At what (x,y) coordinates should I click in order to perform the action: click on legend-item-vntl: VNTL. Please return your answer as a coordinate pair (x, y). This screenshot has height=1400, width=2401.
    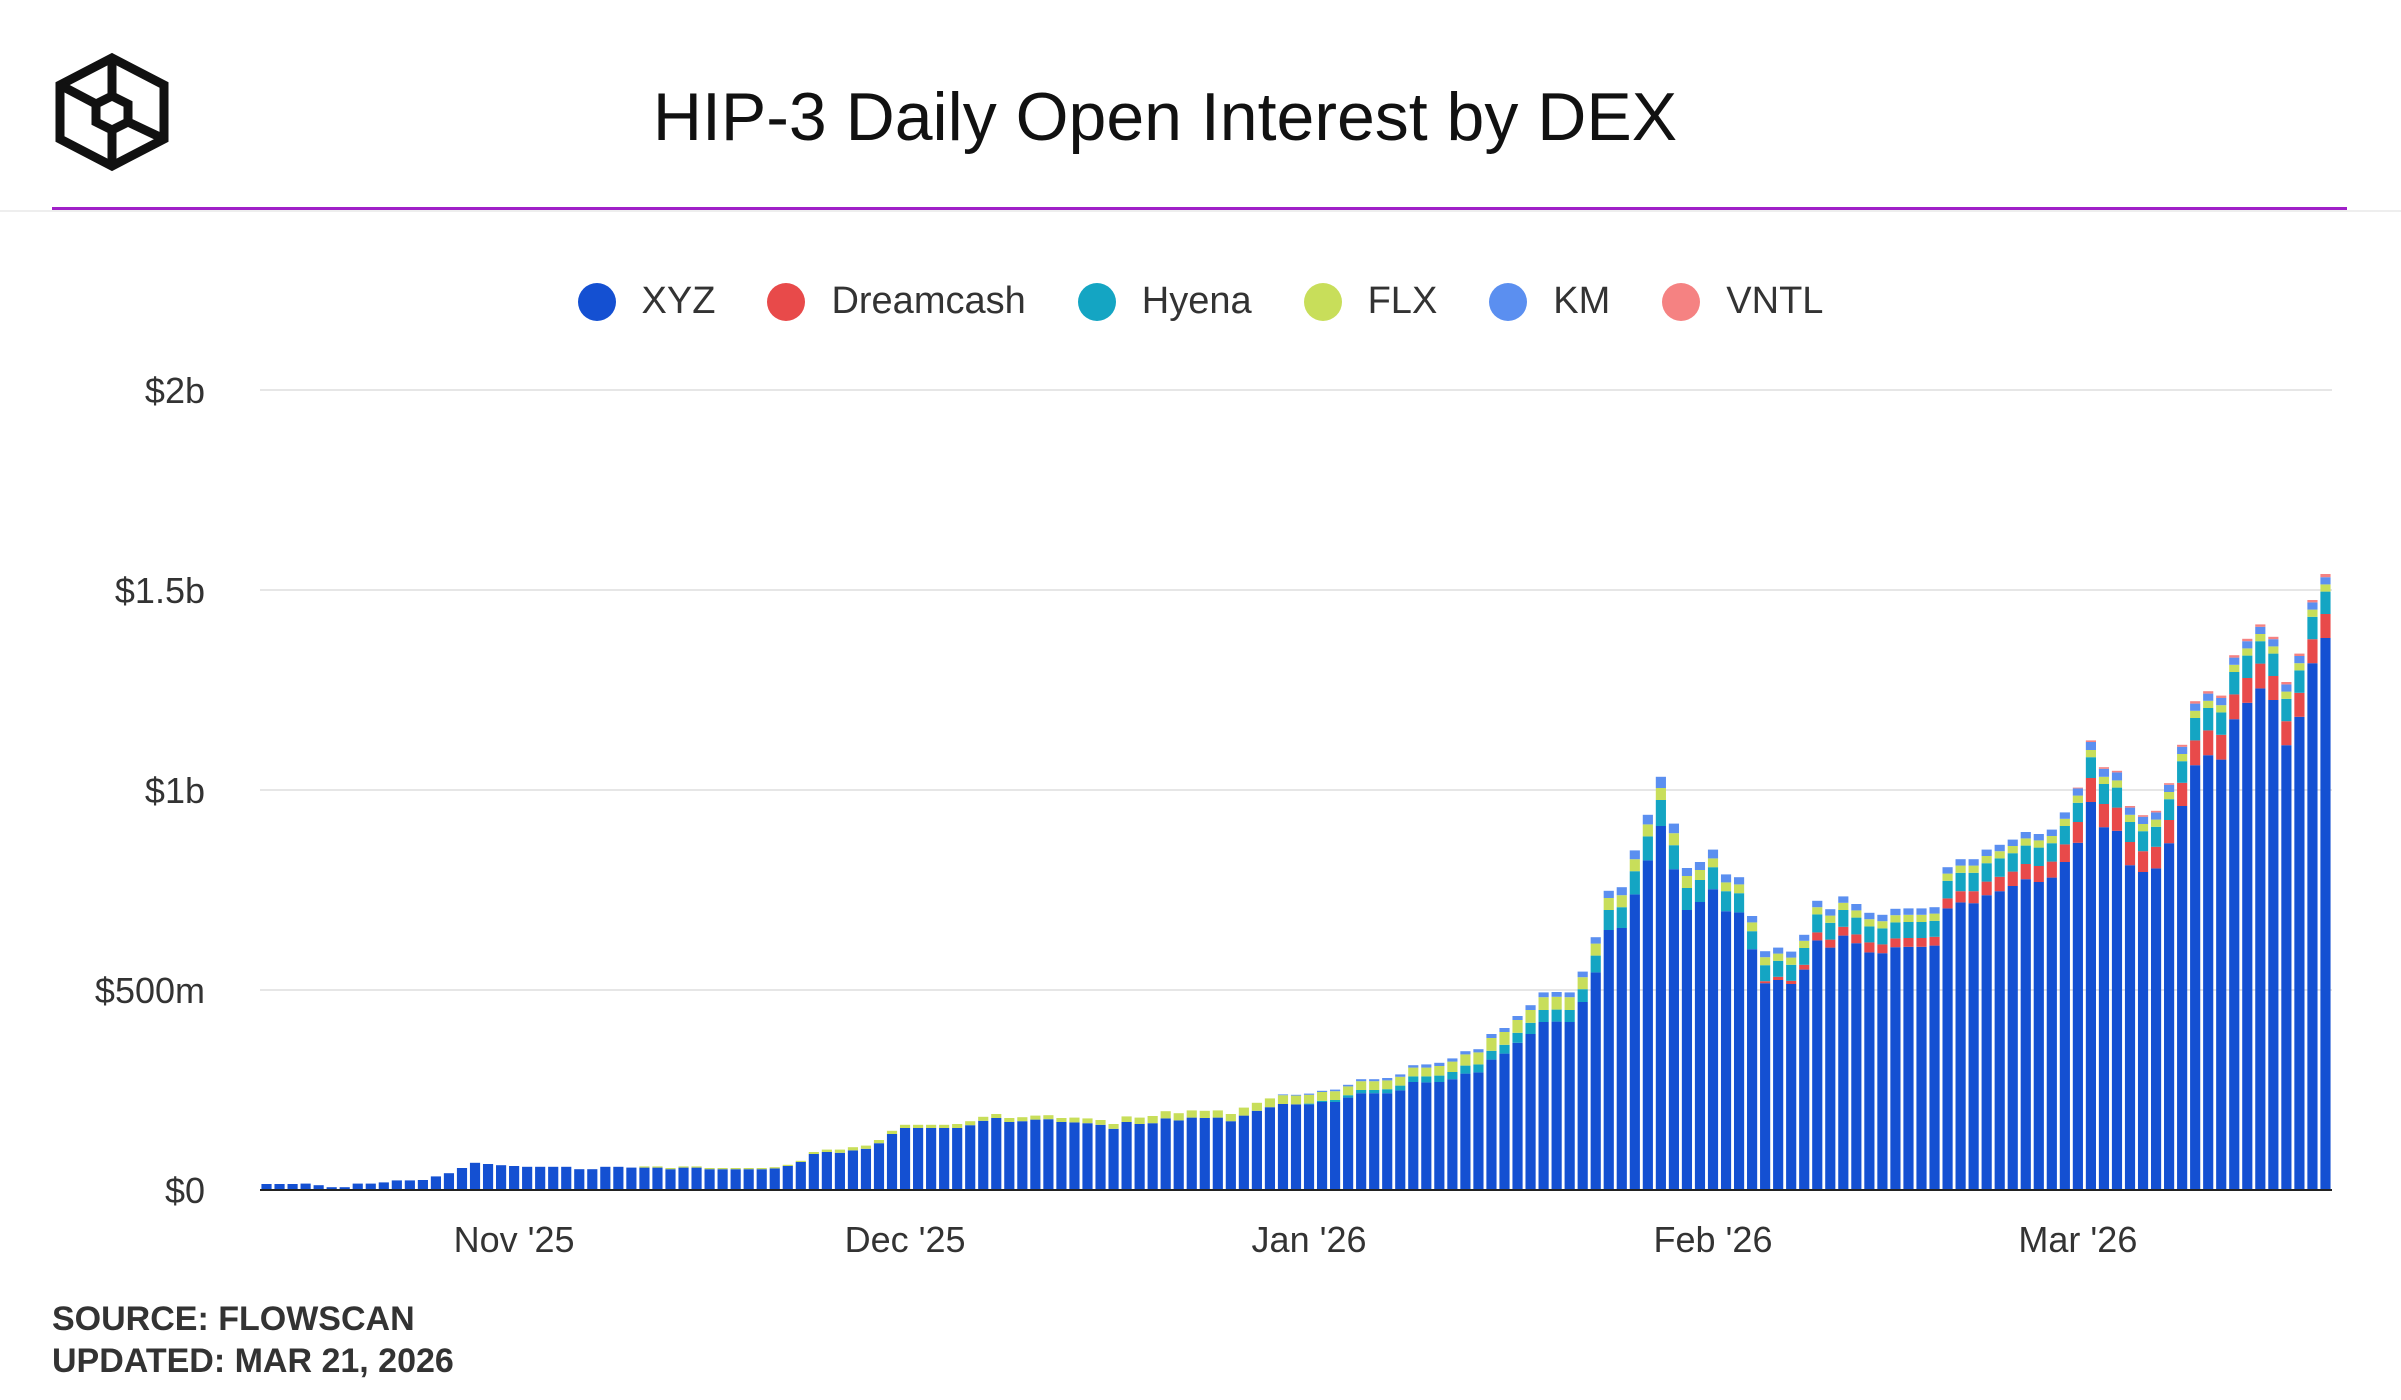
    Looking at the image, I should click on (1742, 301).